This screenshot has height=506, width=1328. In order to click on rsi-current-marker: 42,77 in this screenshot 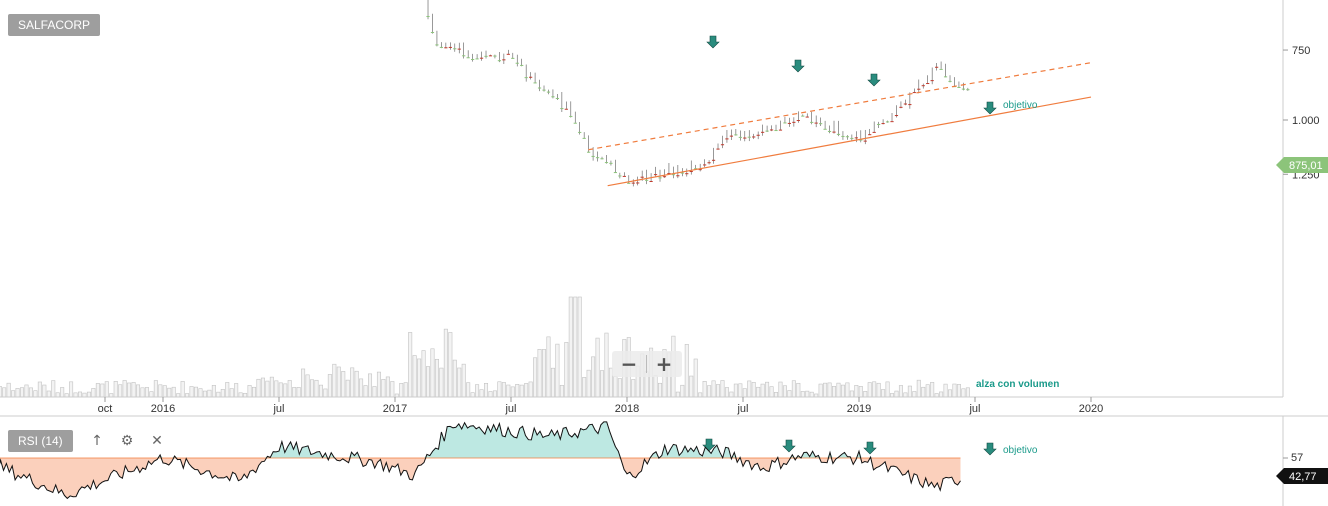, I will do `click(1302, 476)`.